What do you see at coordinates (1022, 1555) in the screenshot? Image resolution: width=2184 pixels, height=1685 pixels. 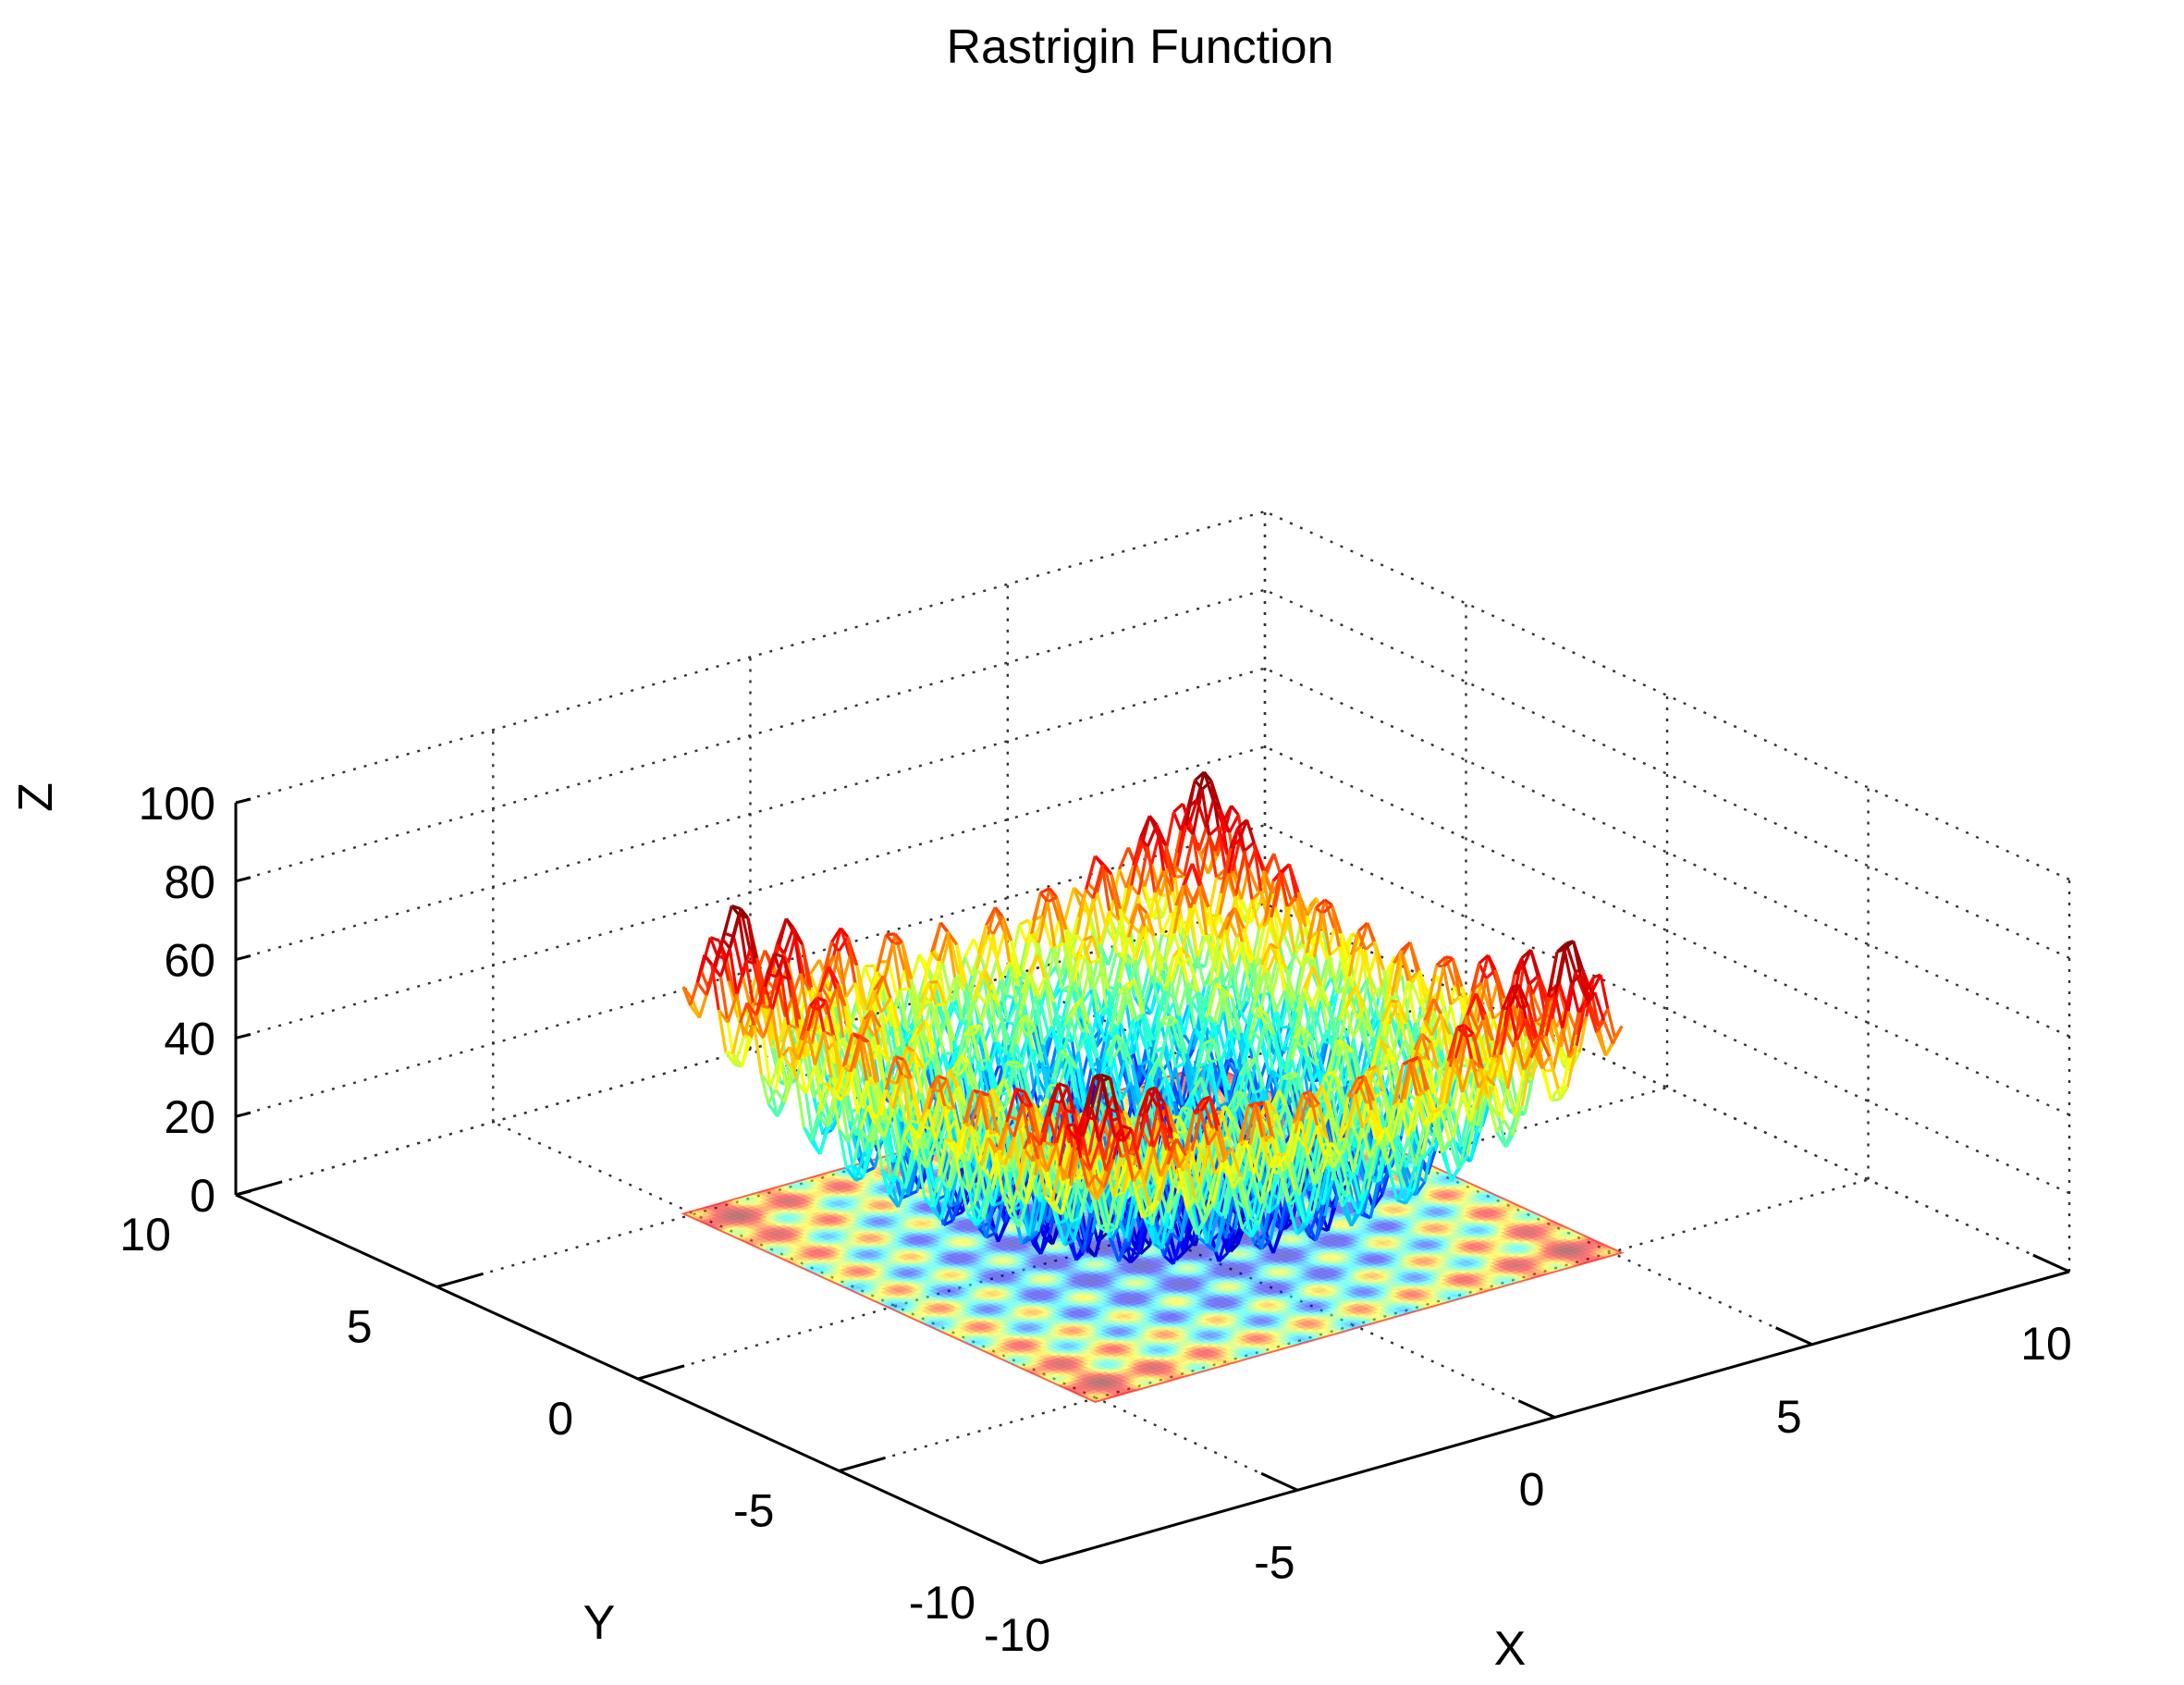 I see `x-tick-mark` at bounding box center [1022, 1555].